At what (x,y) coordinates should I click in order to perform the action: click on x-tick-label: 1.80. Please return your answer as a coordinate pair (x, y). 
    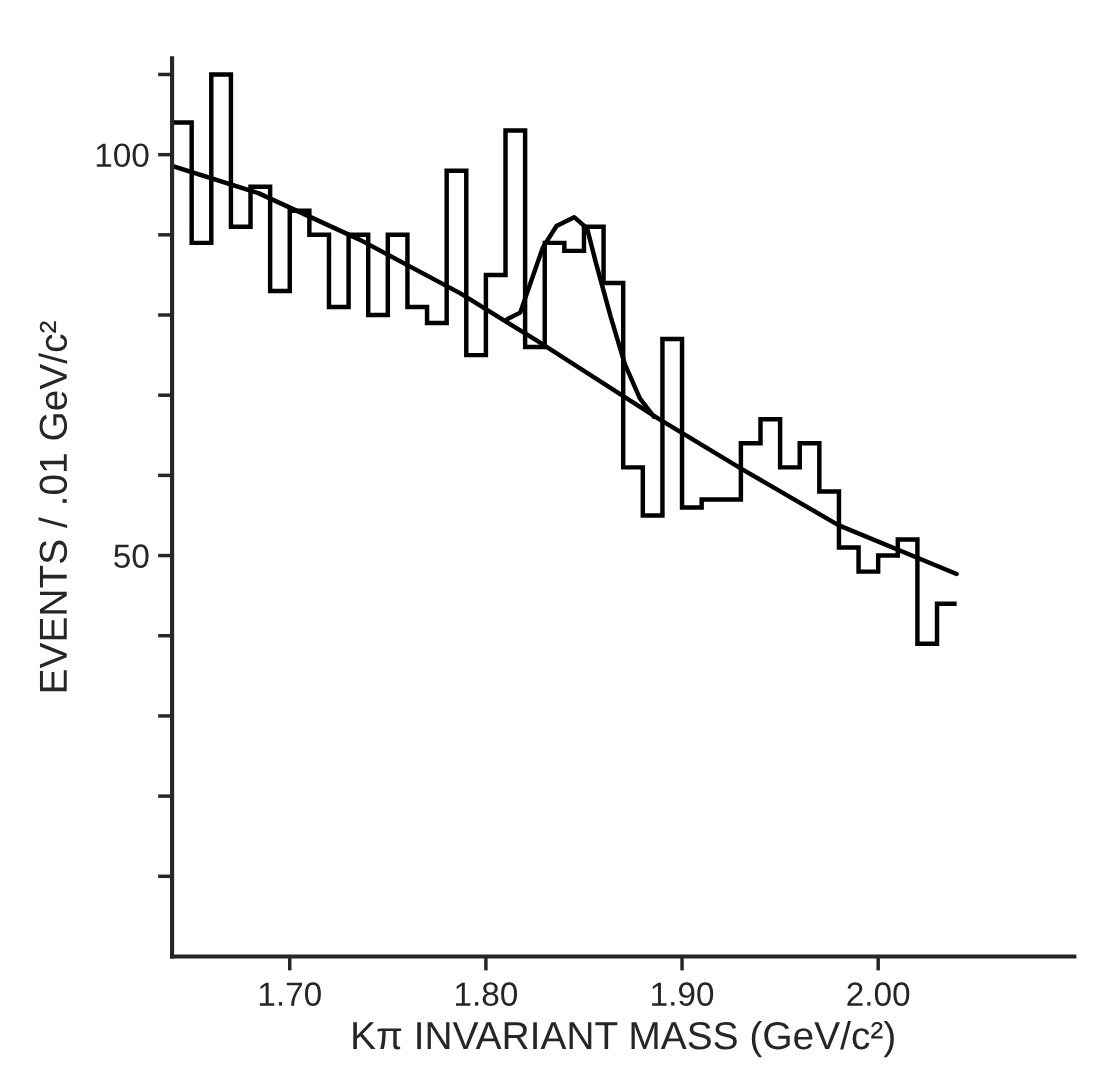
    Looking at the image, I should click on (487, 994).